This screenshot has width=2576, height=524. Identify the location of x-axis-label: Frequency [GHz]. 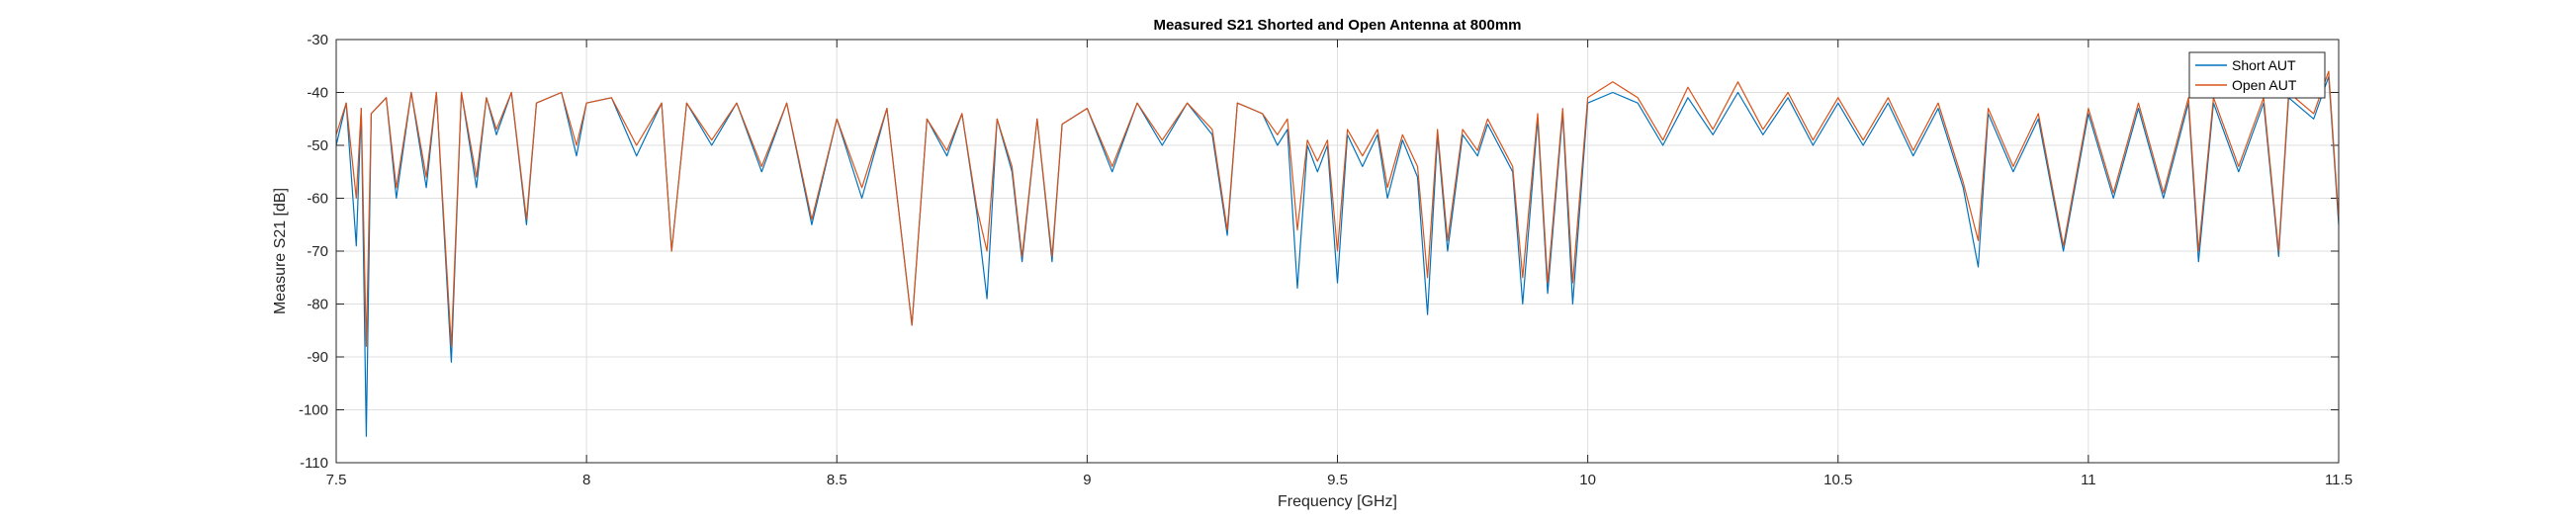
(1337, 501).